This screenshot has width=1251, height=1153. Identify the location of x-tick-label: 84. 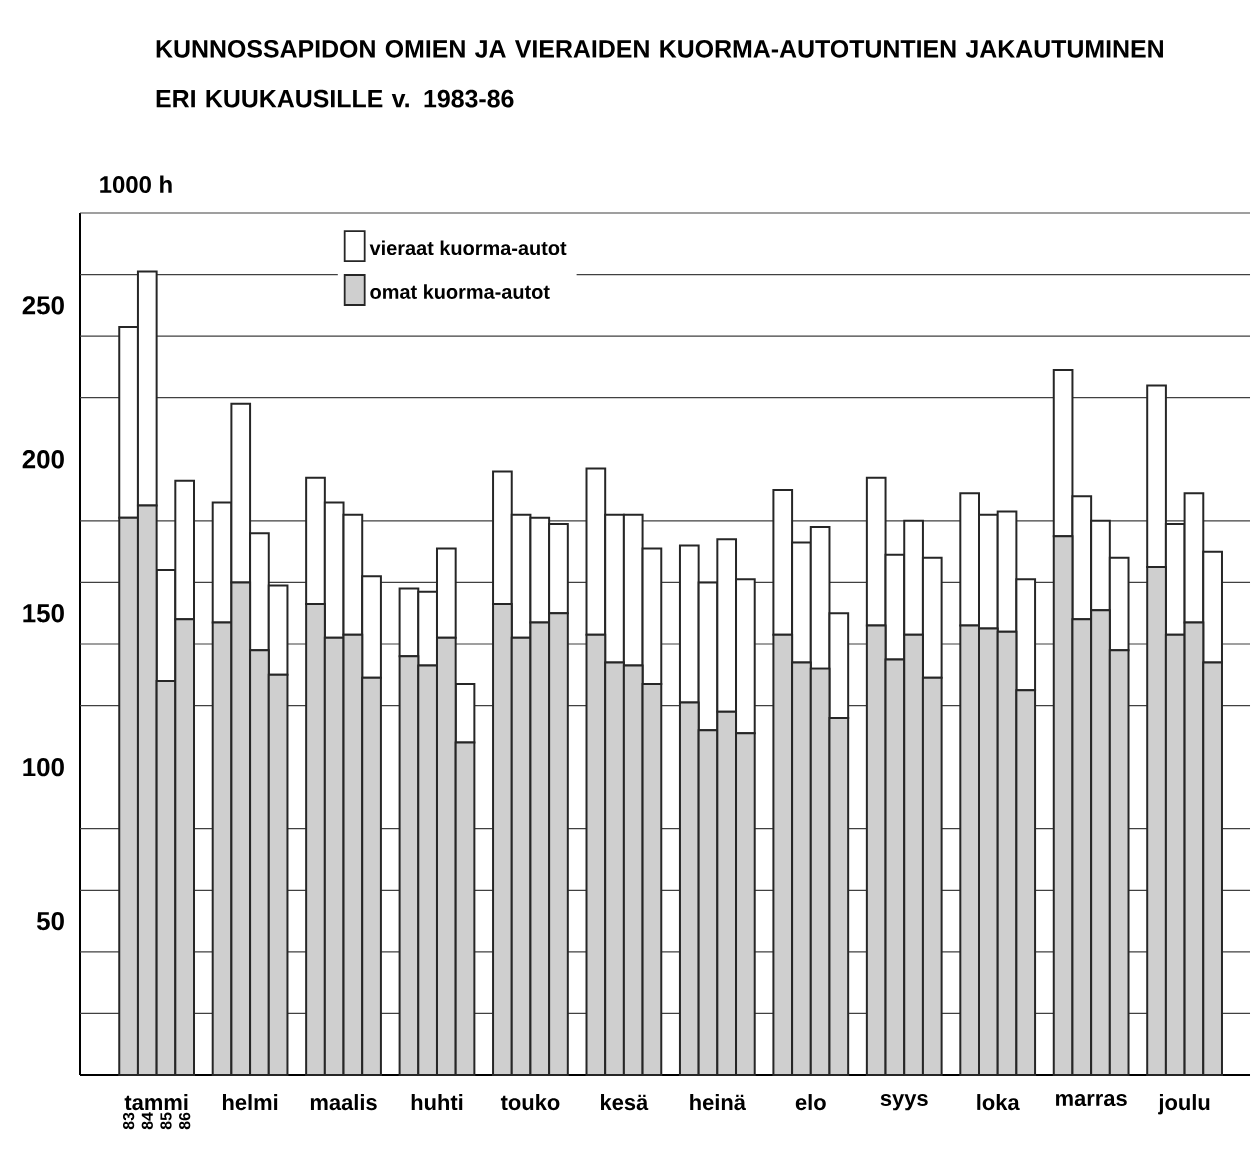
(147, 1121).